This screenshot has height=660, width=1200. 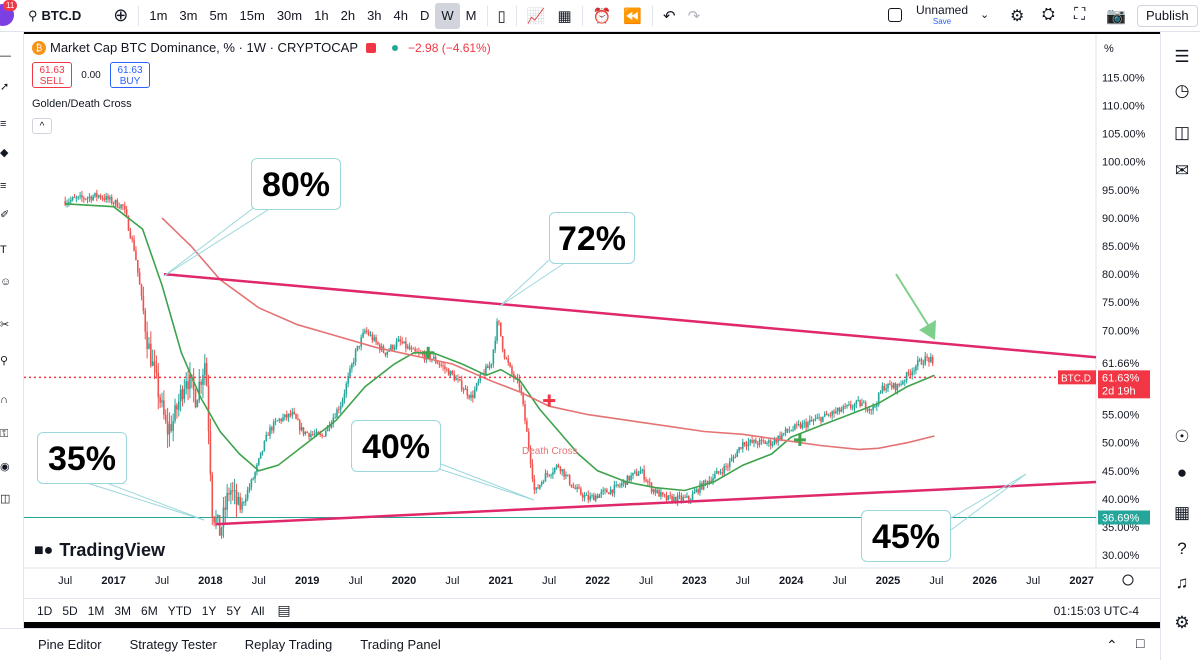 What do you see at coordinates (942, 16) in the screenshot?
I see `layout-name-button: Unnamed Save` at bounding box center [942, 16].